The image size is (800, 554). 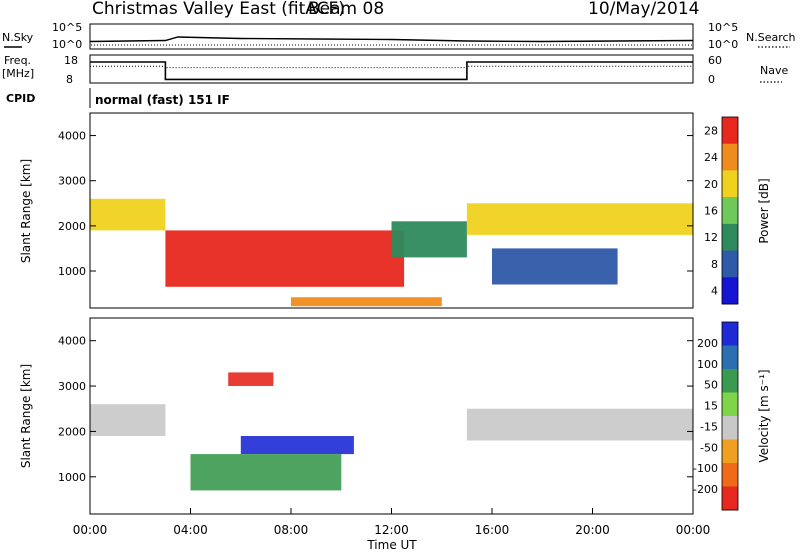 I want to click on noise-frame, so click(x=391, y=36).